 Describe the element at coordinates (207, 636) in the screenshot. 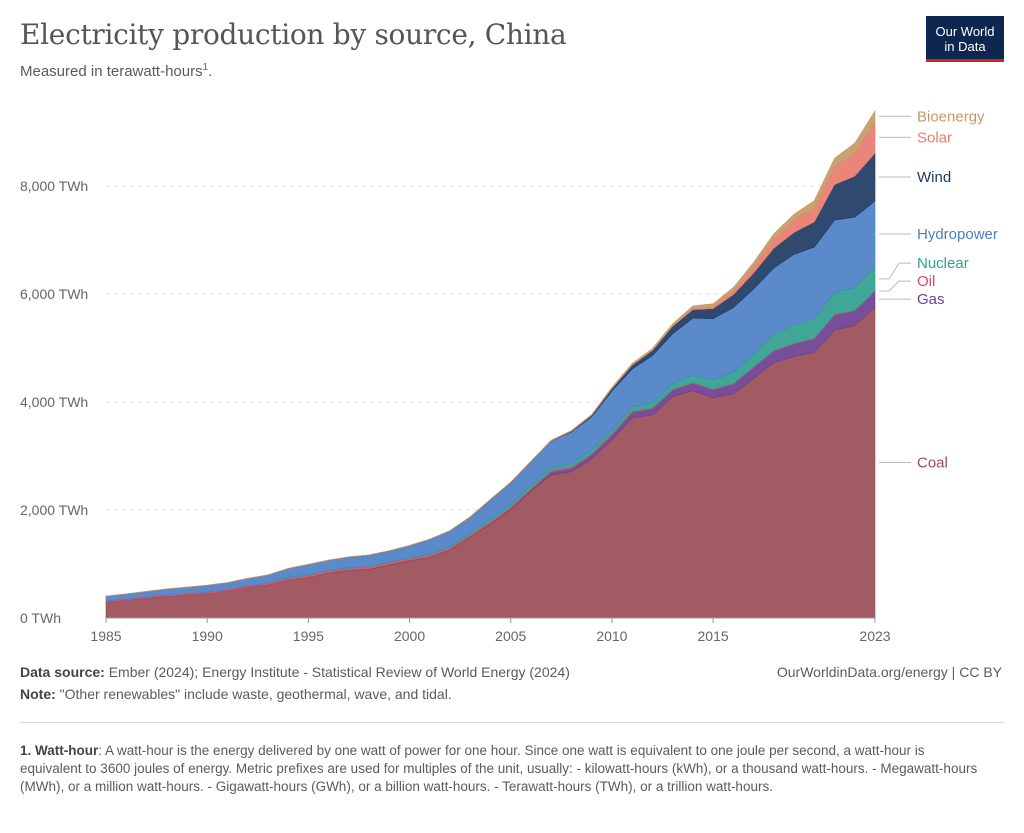

I see `x-tick-label: 1990` at that location.